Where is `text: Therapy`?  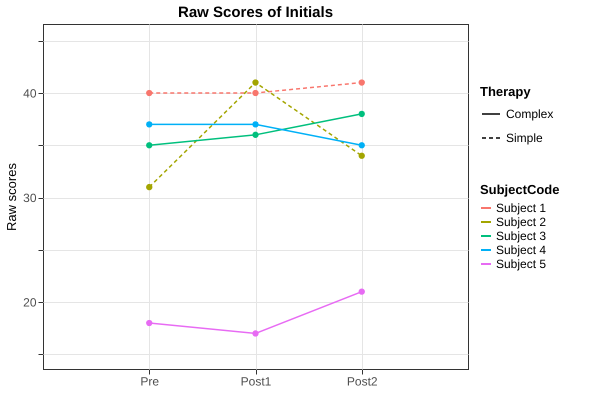 text: Therapy is located at coordinates (505, 91).